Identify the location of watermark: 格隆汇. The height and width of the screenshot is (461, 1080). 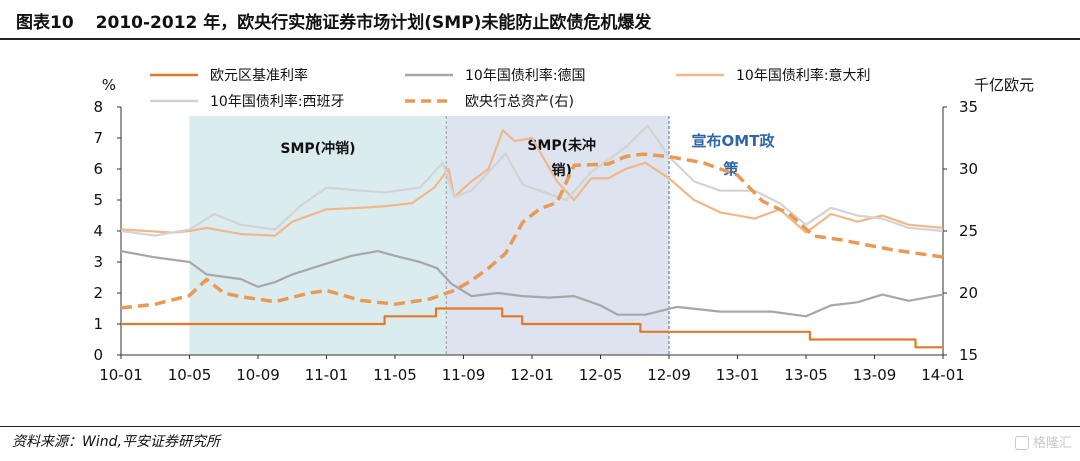
(1043, 441).